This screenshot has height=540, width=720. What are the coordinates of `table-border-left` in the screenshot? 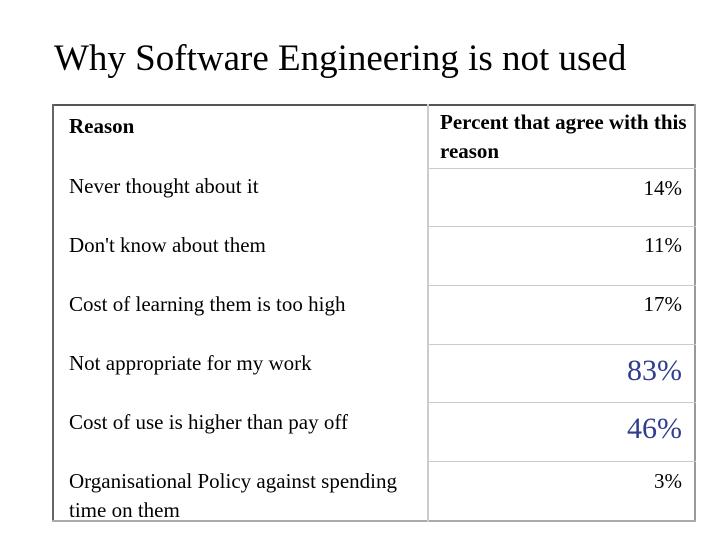 It's located at (53, 313).